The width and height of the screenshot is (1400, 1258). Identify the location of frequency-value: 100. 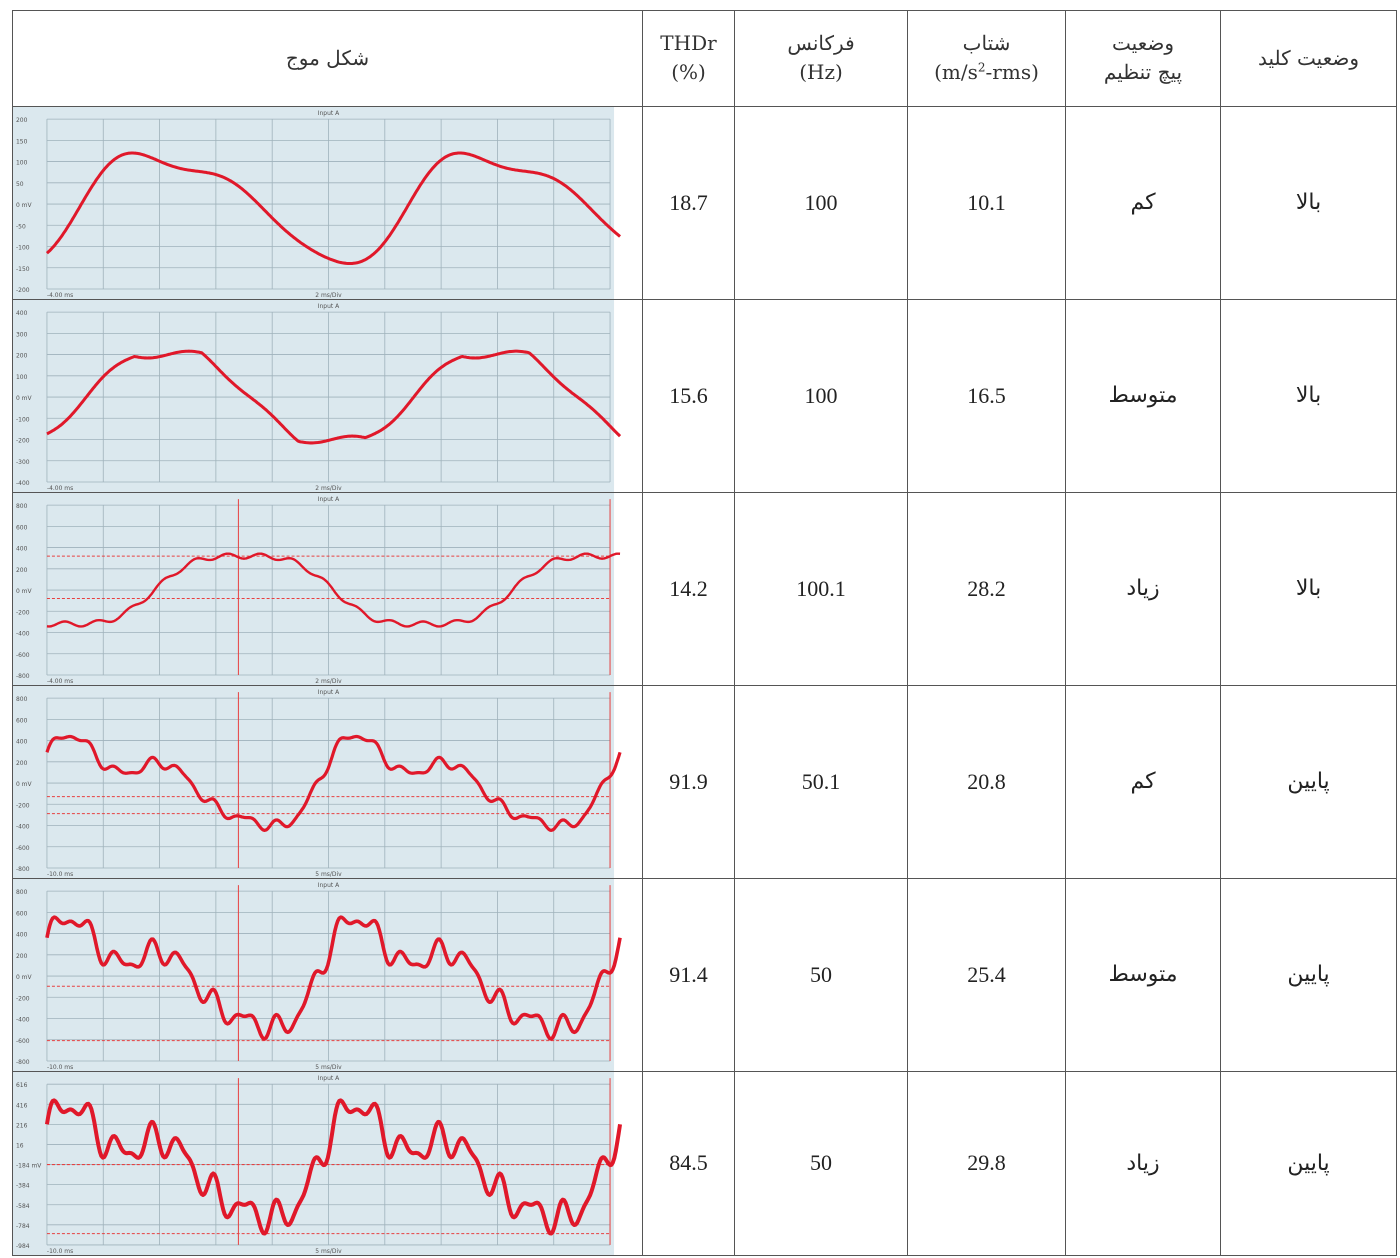
(821, 395).